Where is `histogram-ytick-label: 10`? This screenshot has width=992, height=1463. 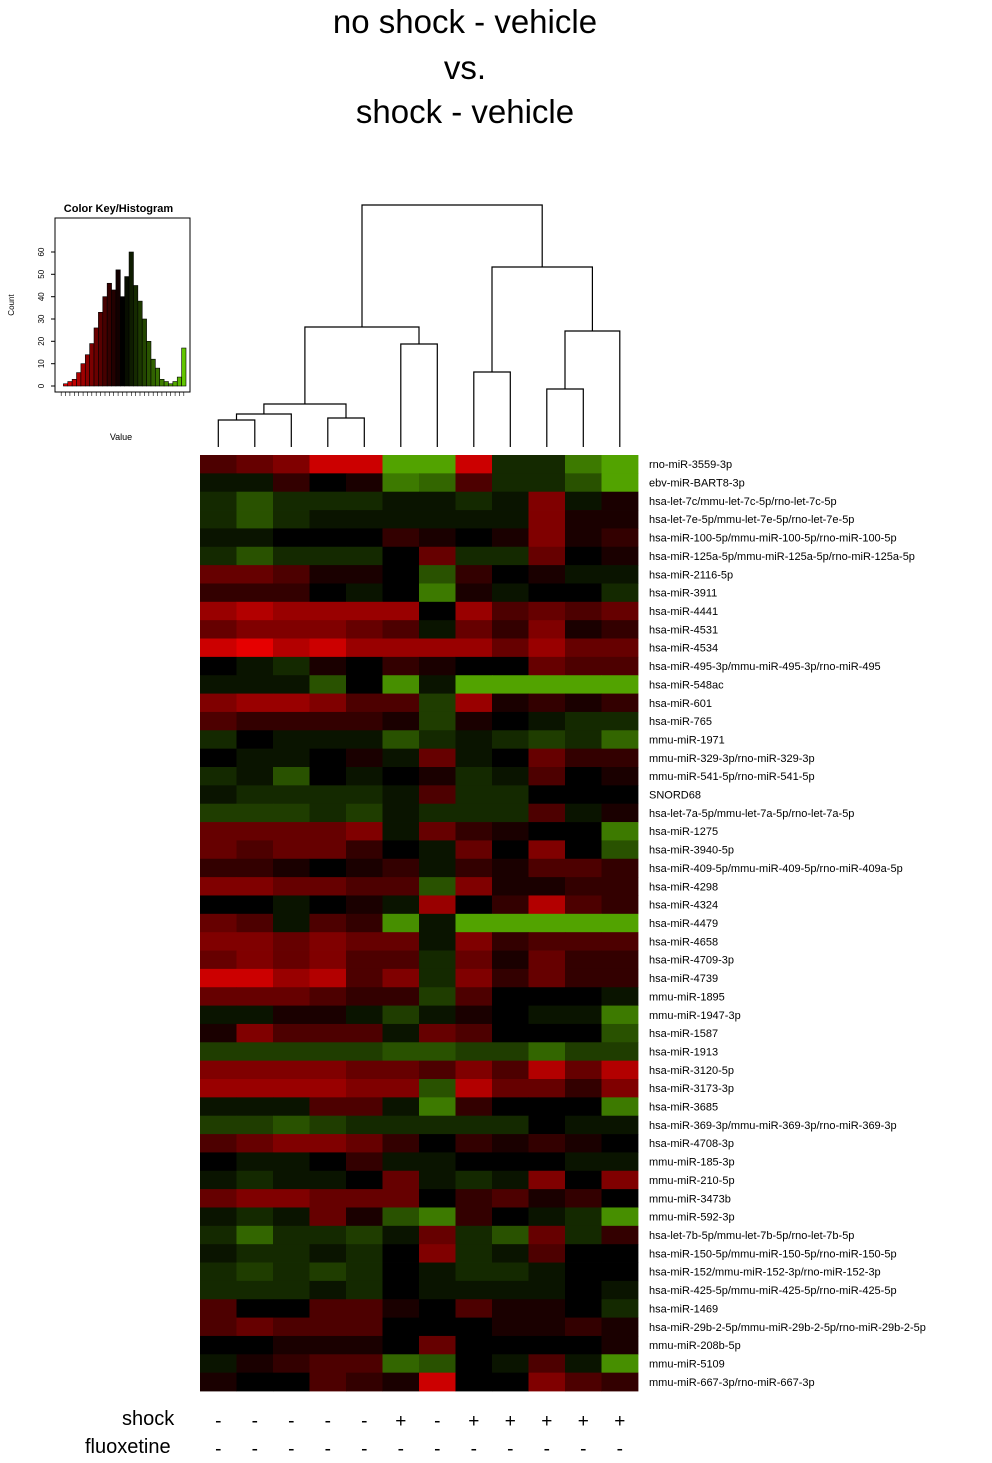
histogram-ytick-label: 10 is located at coordinates (41, 363).